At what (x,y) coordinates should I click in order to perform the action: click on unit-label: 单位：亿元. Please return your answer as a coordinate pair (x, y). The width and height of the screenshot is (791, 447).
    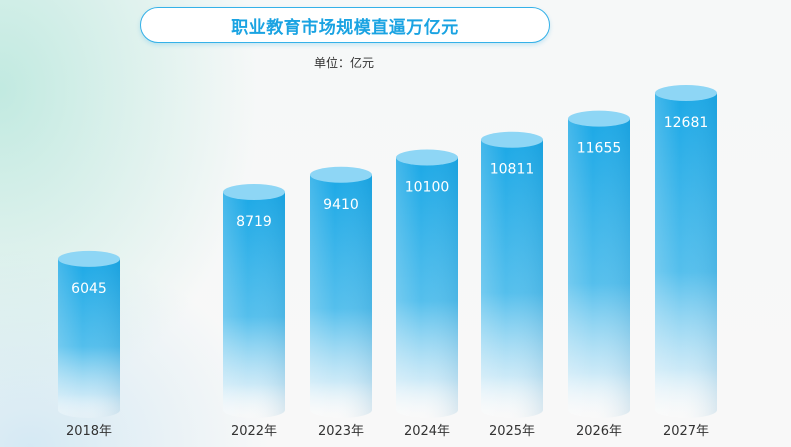
    Looking at the image, I should click on (344, 63).